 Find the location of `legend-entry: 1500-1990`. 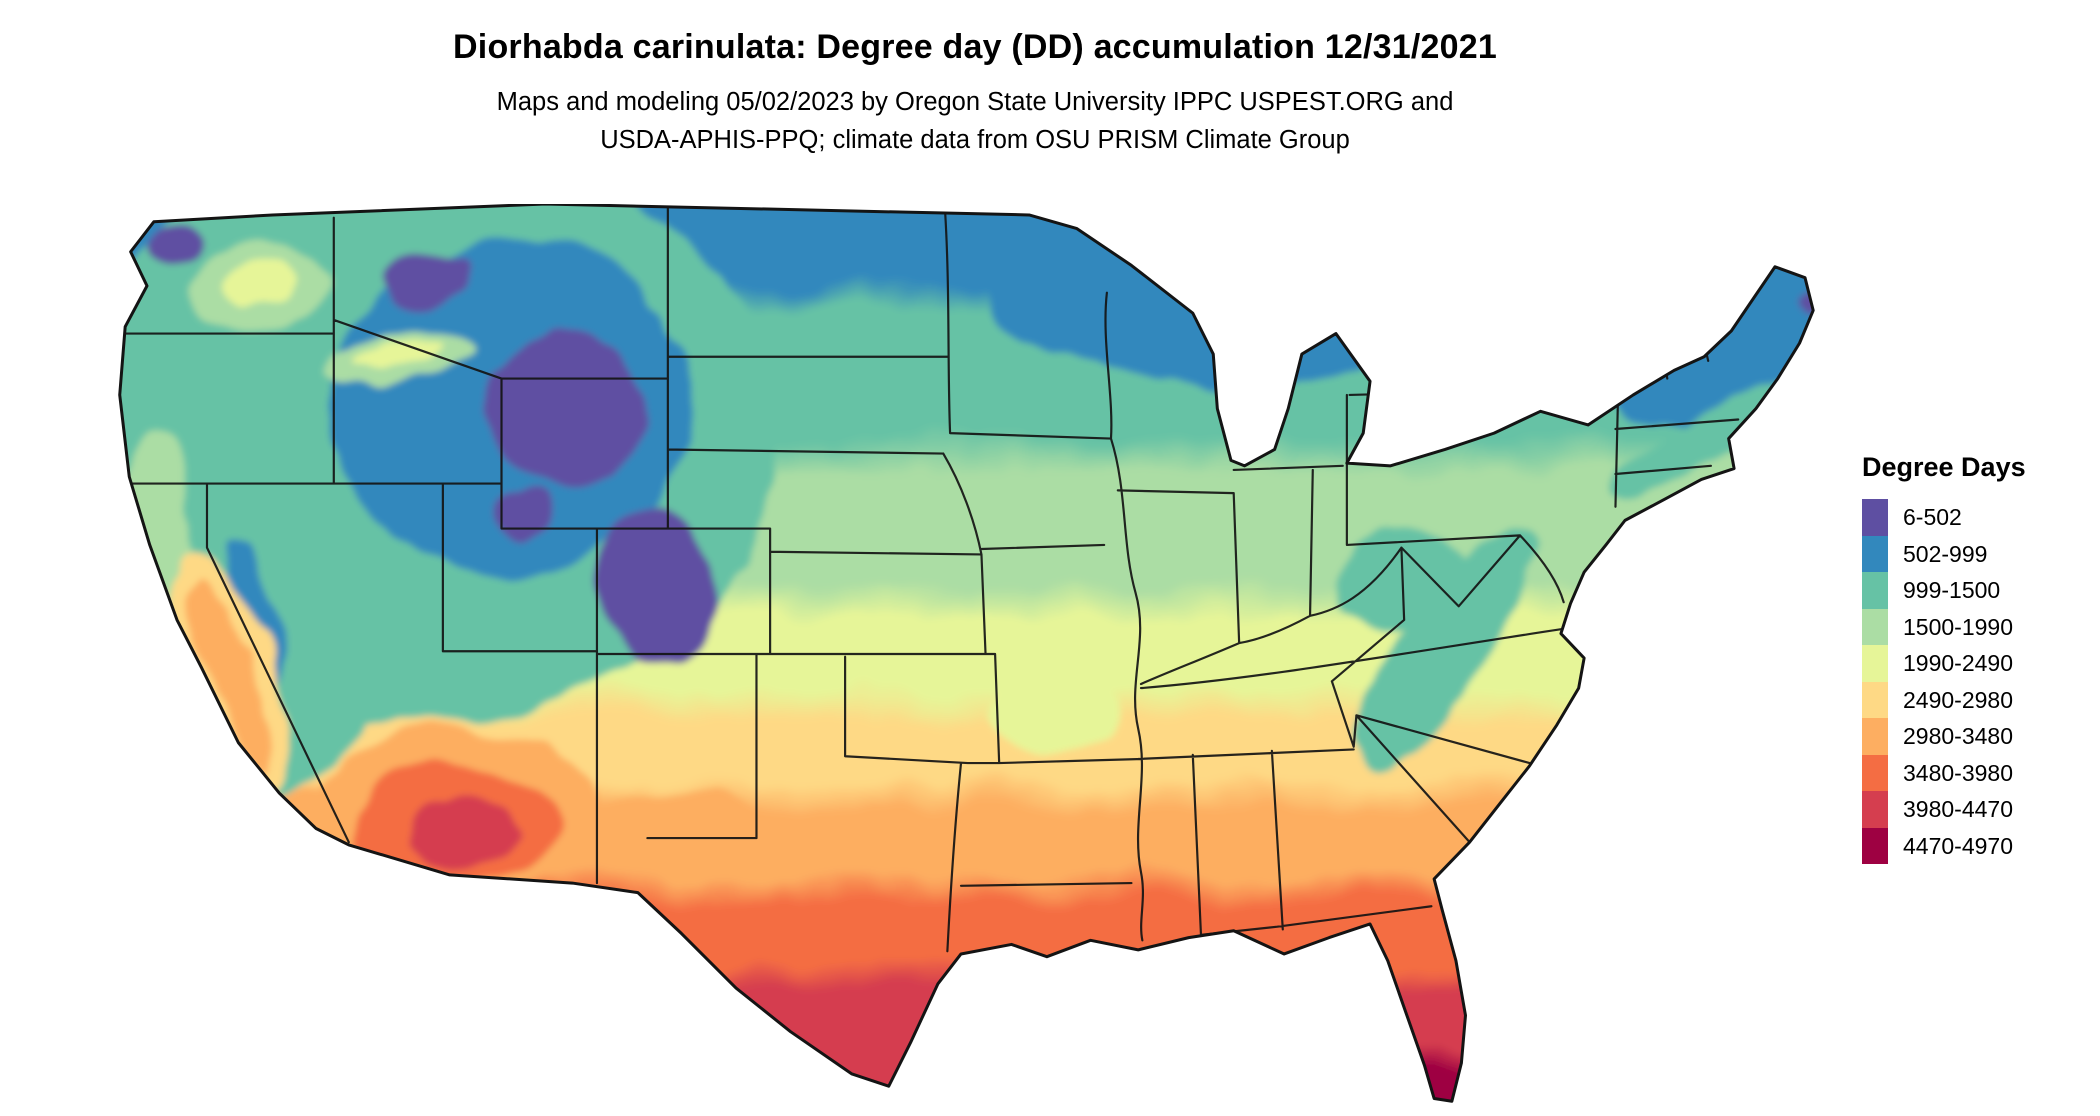

legend-entry: 1500-1990 is located at coordinates (1944, 626).